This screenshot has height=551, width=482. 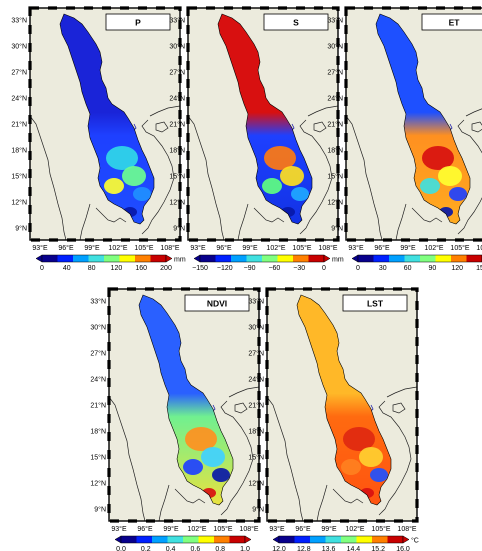 What do you see at coordinates (177, 21) in the screenshot?
I see `y-tick-label: 33°N` at bounding box center [177, 21].